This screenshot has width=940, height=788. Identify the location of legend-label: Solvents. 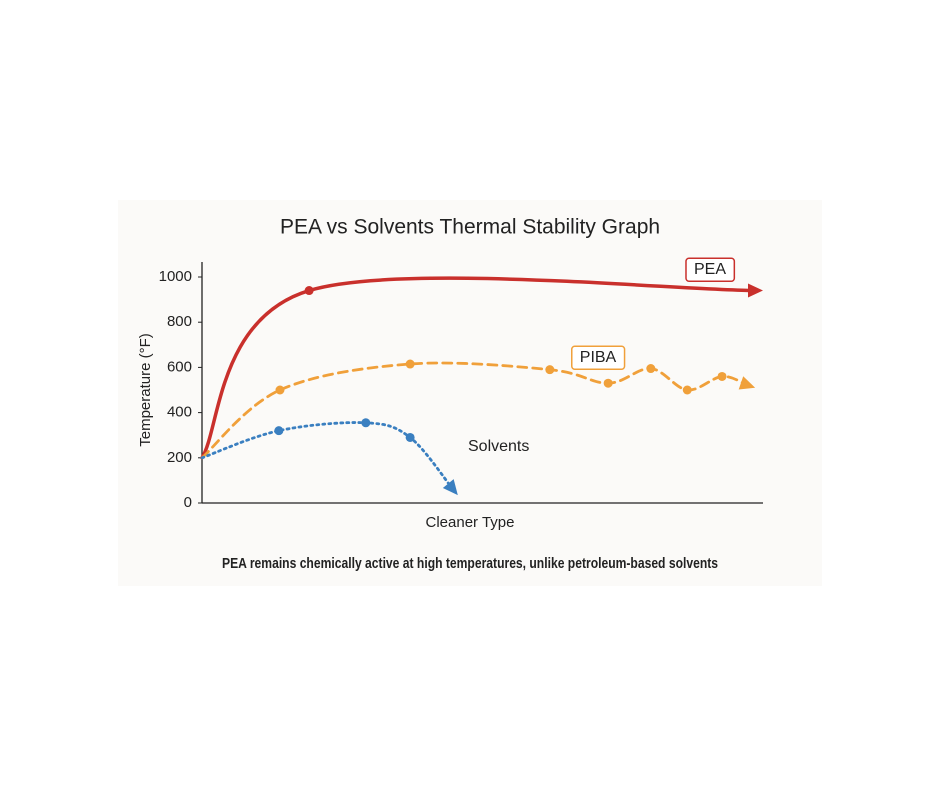
(498, 446).